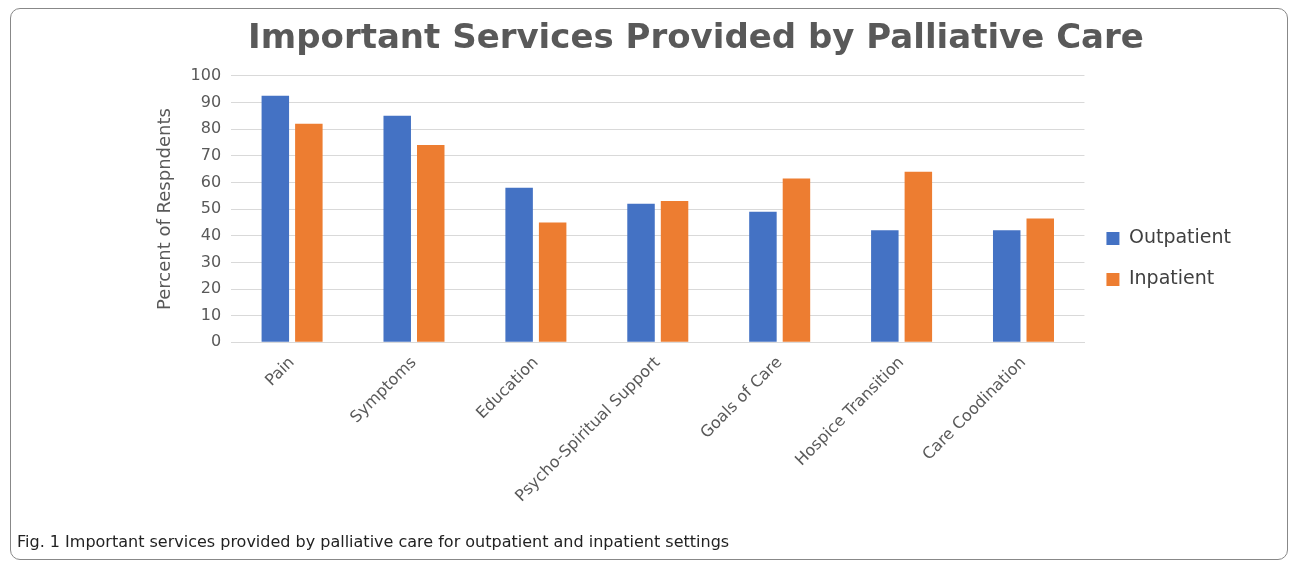 The height and width of the screenshot is (575, 1296). What do you see at coordinates (211, 314) in the screenshot?
I see `y-tick-label: 10` at bounding box center [211, 314].